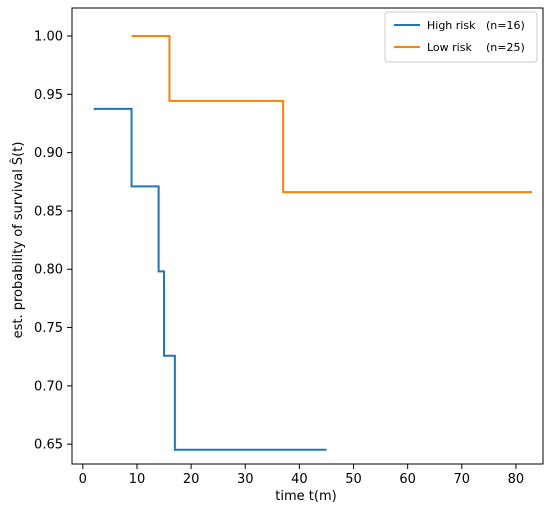 This screenshot has height=509, width=550. I want to click on x-tick-label: 10, so click(137, 479).